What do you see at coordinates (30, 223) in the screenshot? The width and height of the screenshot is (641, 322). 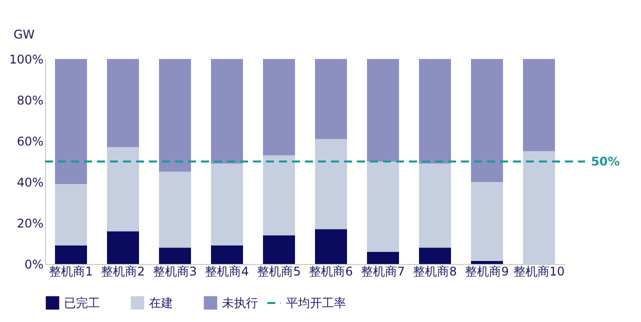 I see `y-tick-label: 20%` at bounding box center [30, 223].